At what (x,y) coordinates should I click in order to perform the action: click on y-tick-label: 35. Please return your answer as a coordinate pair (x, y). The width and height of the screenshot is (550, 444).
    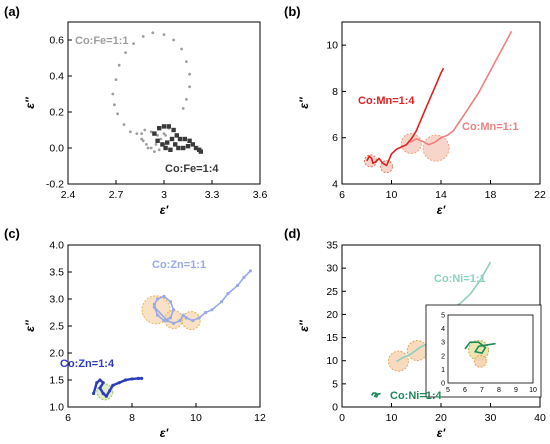
    Looking at the image, I should click on (332, 246).